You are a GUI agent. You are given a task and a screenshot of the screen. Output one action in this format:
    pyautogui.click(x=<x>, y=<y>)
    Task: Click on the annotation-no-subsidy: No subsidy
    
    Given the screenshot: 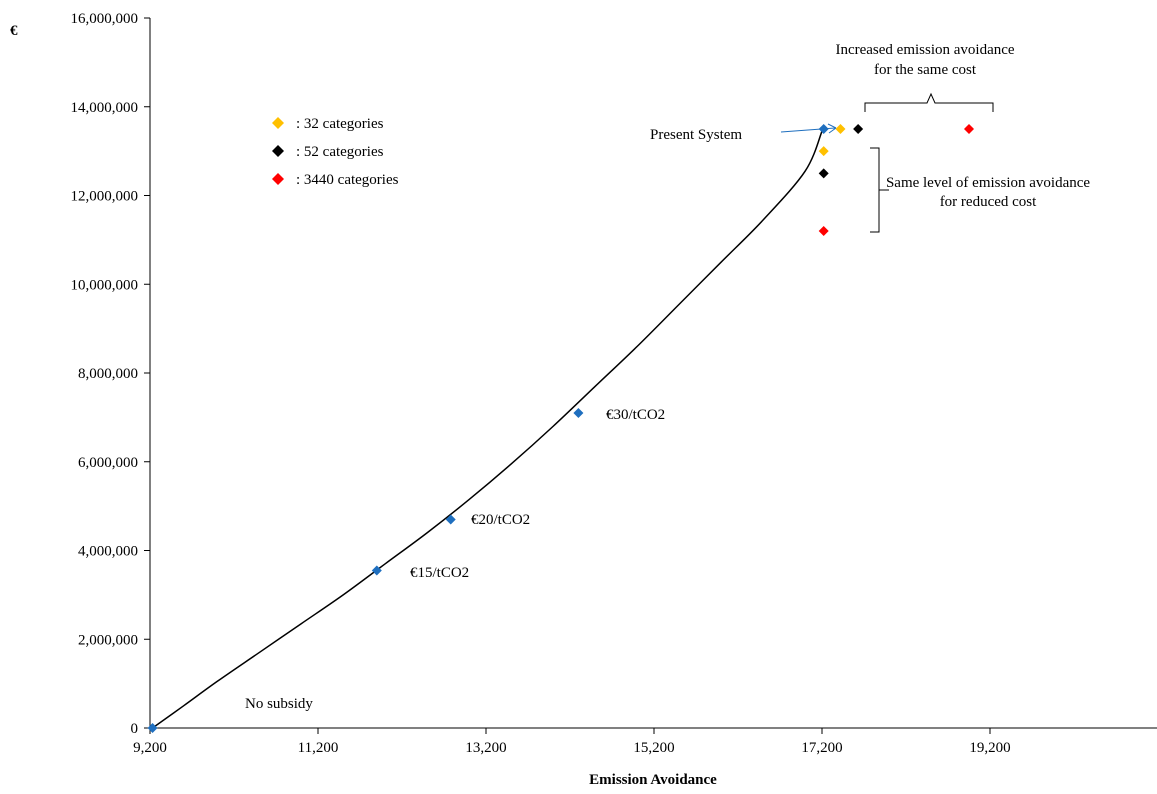 What is the action you would take?
    pyautogui.click(x=279, y=704)
    